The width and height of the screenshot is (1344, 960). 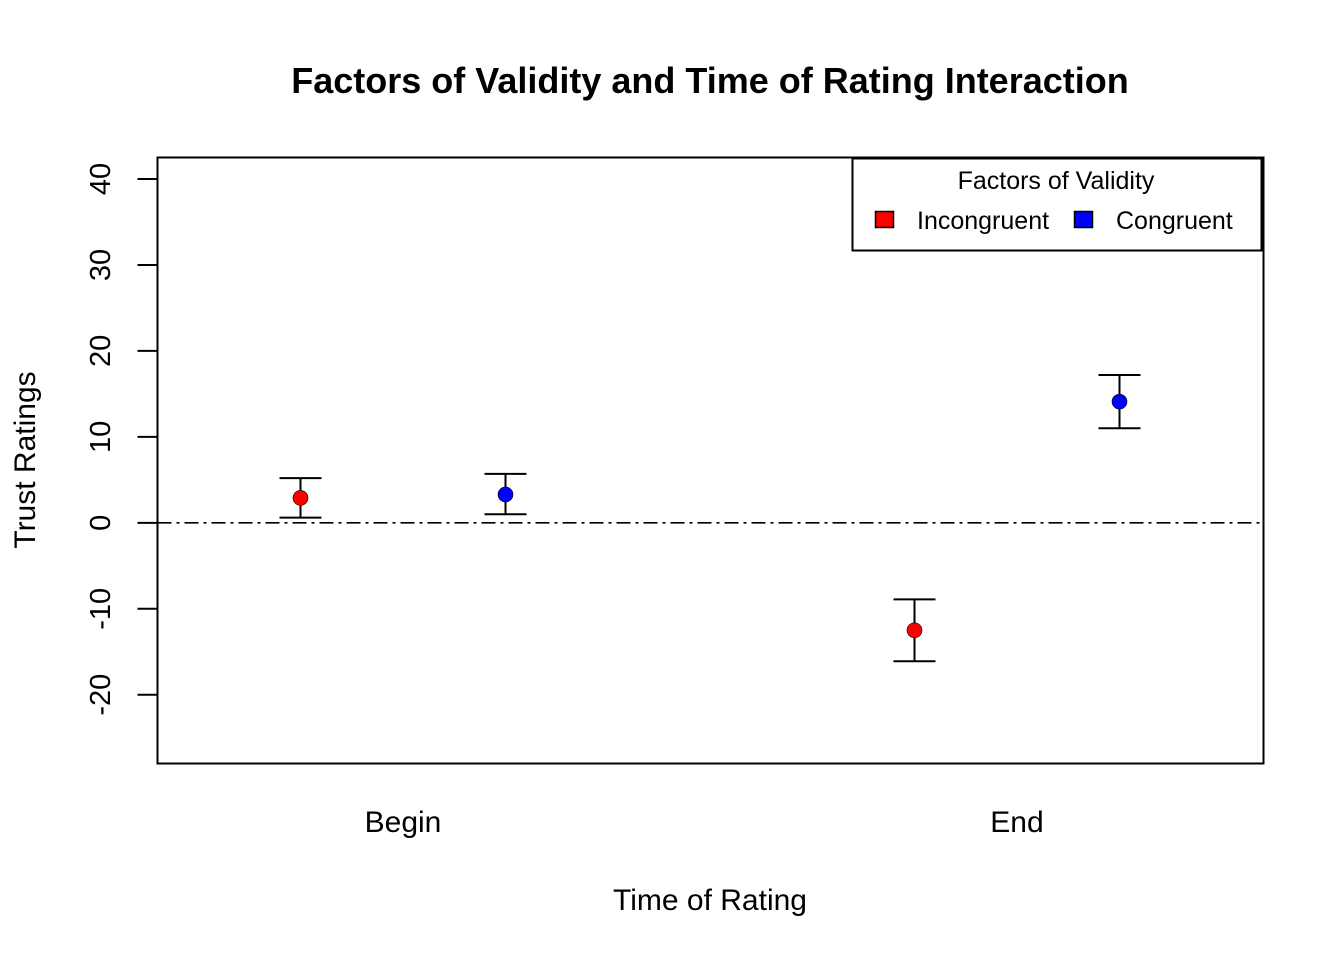 I want to click on legend-label-congruent: Congruent, so click(x=1174, y=221).